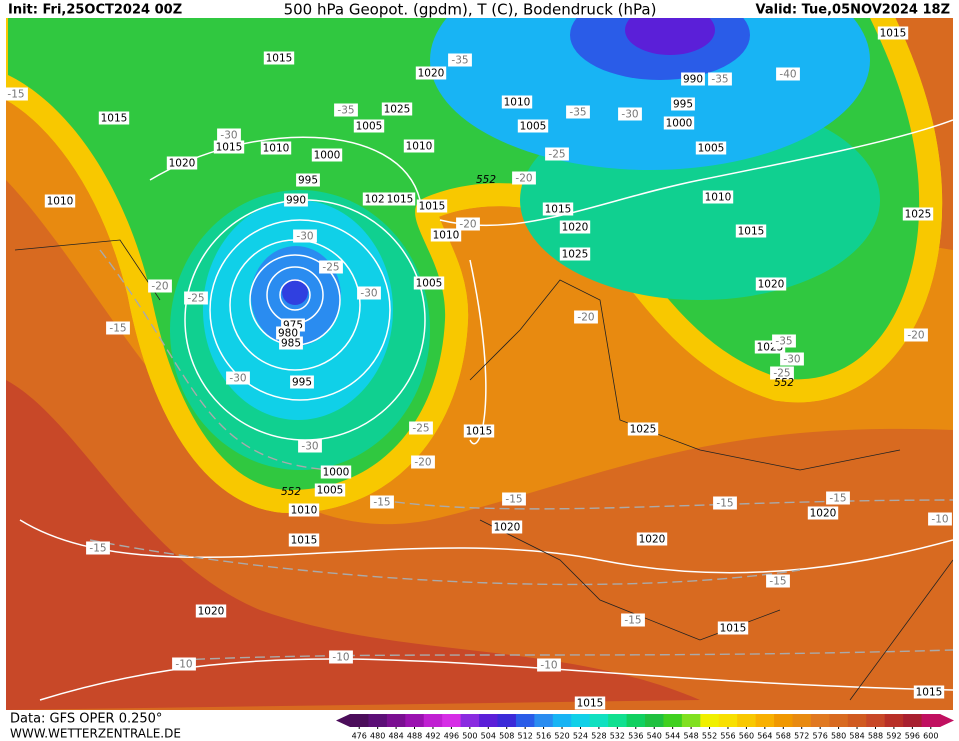 The height and width of the screenshot is (741, 959). What do you see at coordinates (395, 736) in the screenshot?
I see `colorbar-tick-label: 484` at bounding box center [395, 736].